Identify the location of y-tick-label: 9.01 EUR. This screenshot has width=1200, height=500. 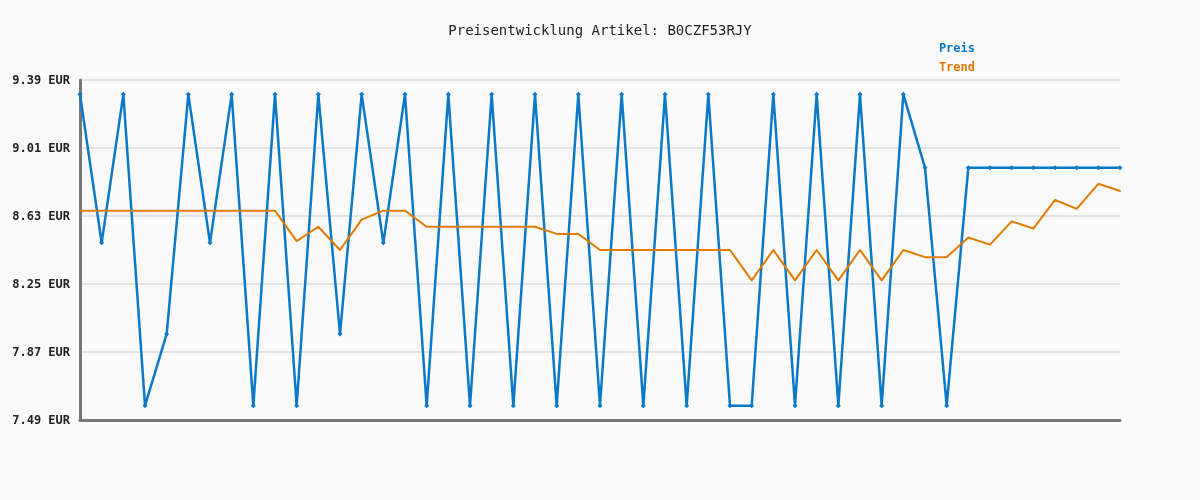
(41, 148).